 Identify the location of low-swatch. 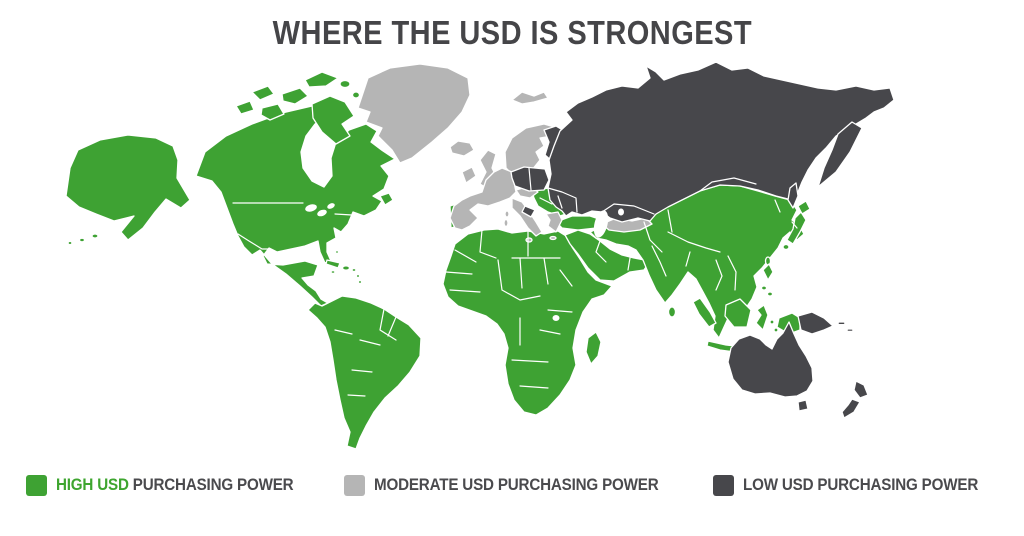
(723, 485).